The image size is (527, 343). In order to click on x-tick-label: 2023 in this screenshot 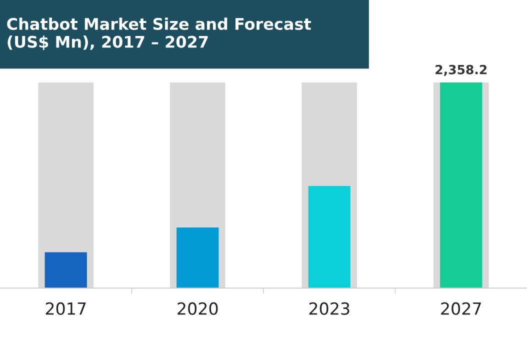, I will do `click(329, 308)`.